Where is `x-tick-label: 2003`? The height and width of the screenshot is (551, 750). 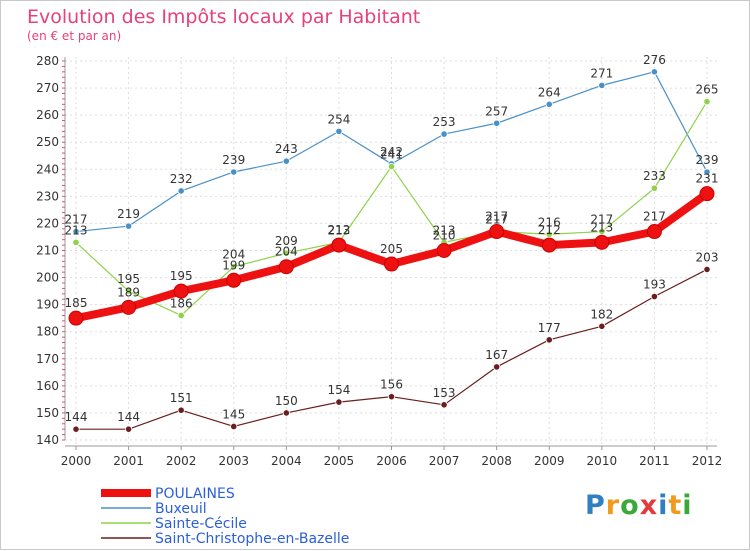
x-tick-label: 2003 is located at coordinates (233, 461).